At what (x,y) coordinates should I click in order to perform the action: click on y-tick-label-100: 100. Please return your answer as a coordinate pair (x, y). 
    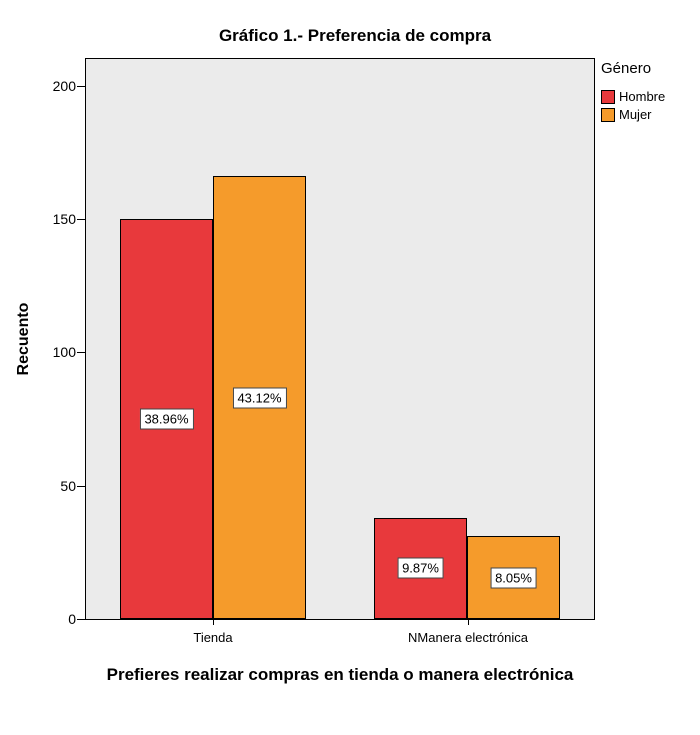
    Looking at the image, I should click on (64, 352).